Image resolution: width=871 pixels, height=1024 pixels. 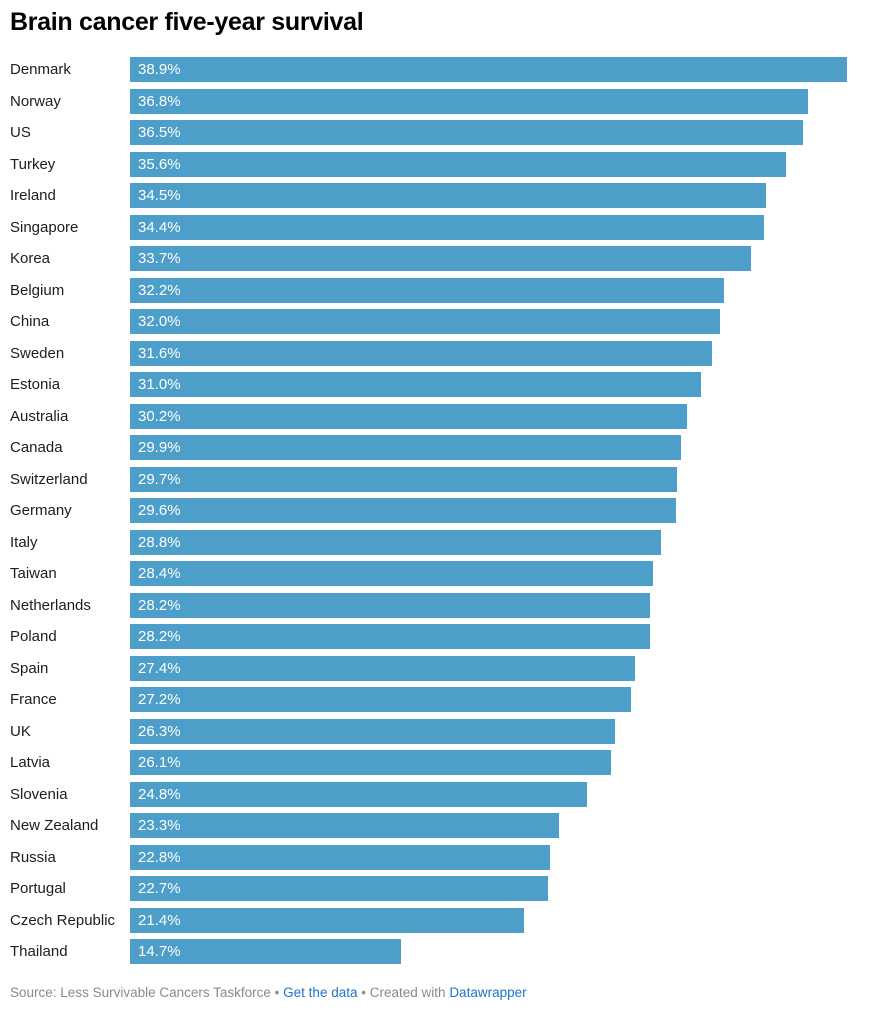 I want to click on bar: 31.0%, so click(x=416, y=385).